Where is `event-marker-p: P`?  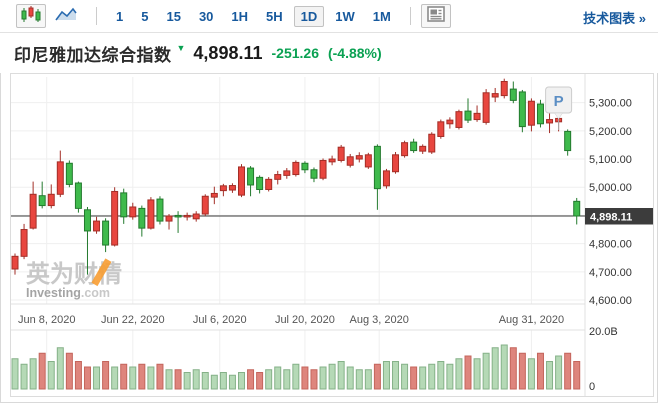
event-marker-p: P is located at coordinates (559, 108).